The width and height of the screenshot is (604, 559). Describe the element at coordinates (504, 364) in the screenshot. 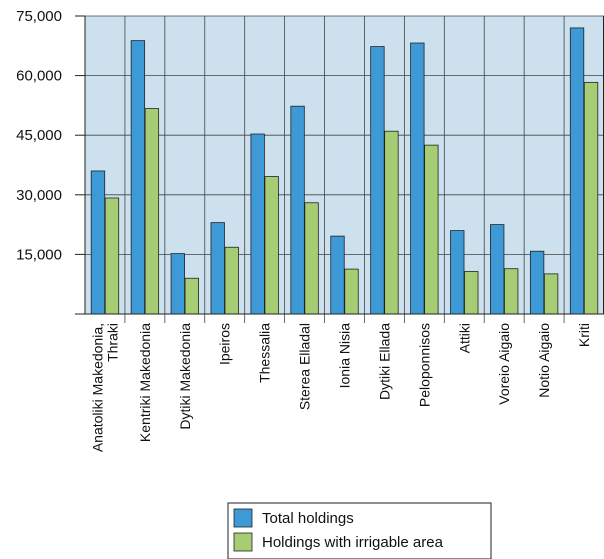

I see `category-label-10: Voreio Aigaio` at that location.